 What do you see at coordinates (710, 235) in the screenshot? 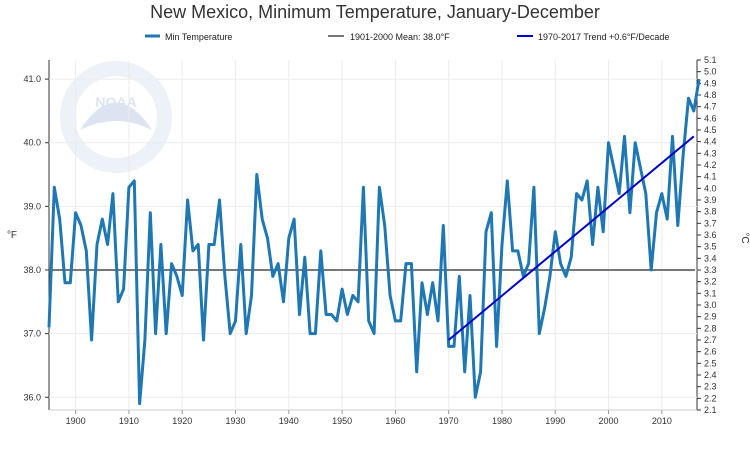
I see `y2-tick-label: 3.6` at bounding box center [710, 235].